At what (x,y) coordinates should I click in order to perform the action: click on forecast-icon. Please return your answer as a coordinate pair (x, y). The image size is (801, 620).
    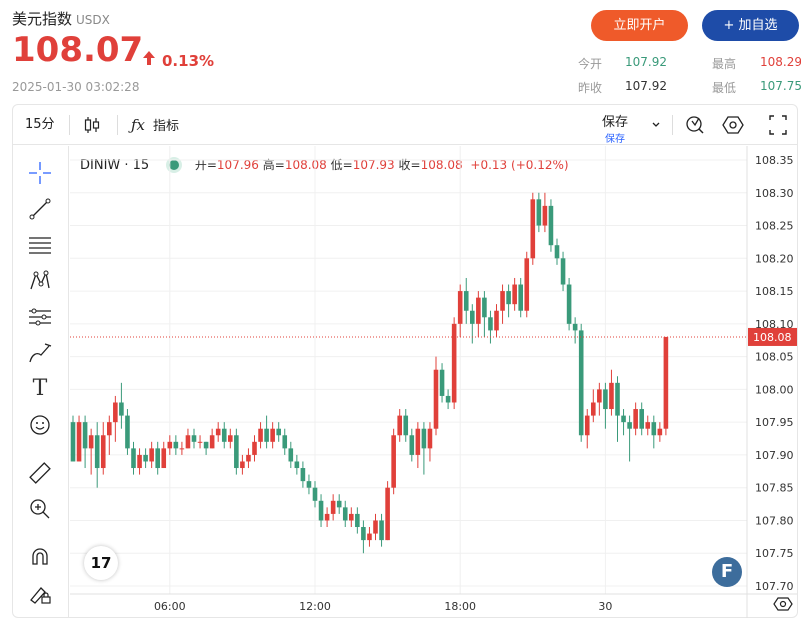
    Looking at the image, I should click on (40, 317).